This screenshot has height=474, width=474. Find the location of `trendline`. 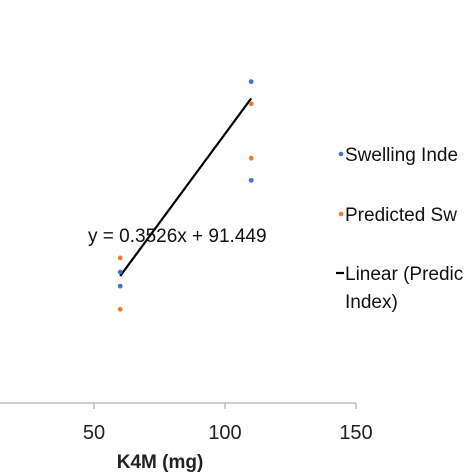

trendline is located at coordinates (186, 187).